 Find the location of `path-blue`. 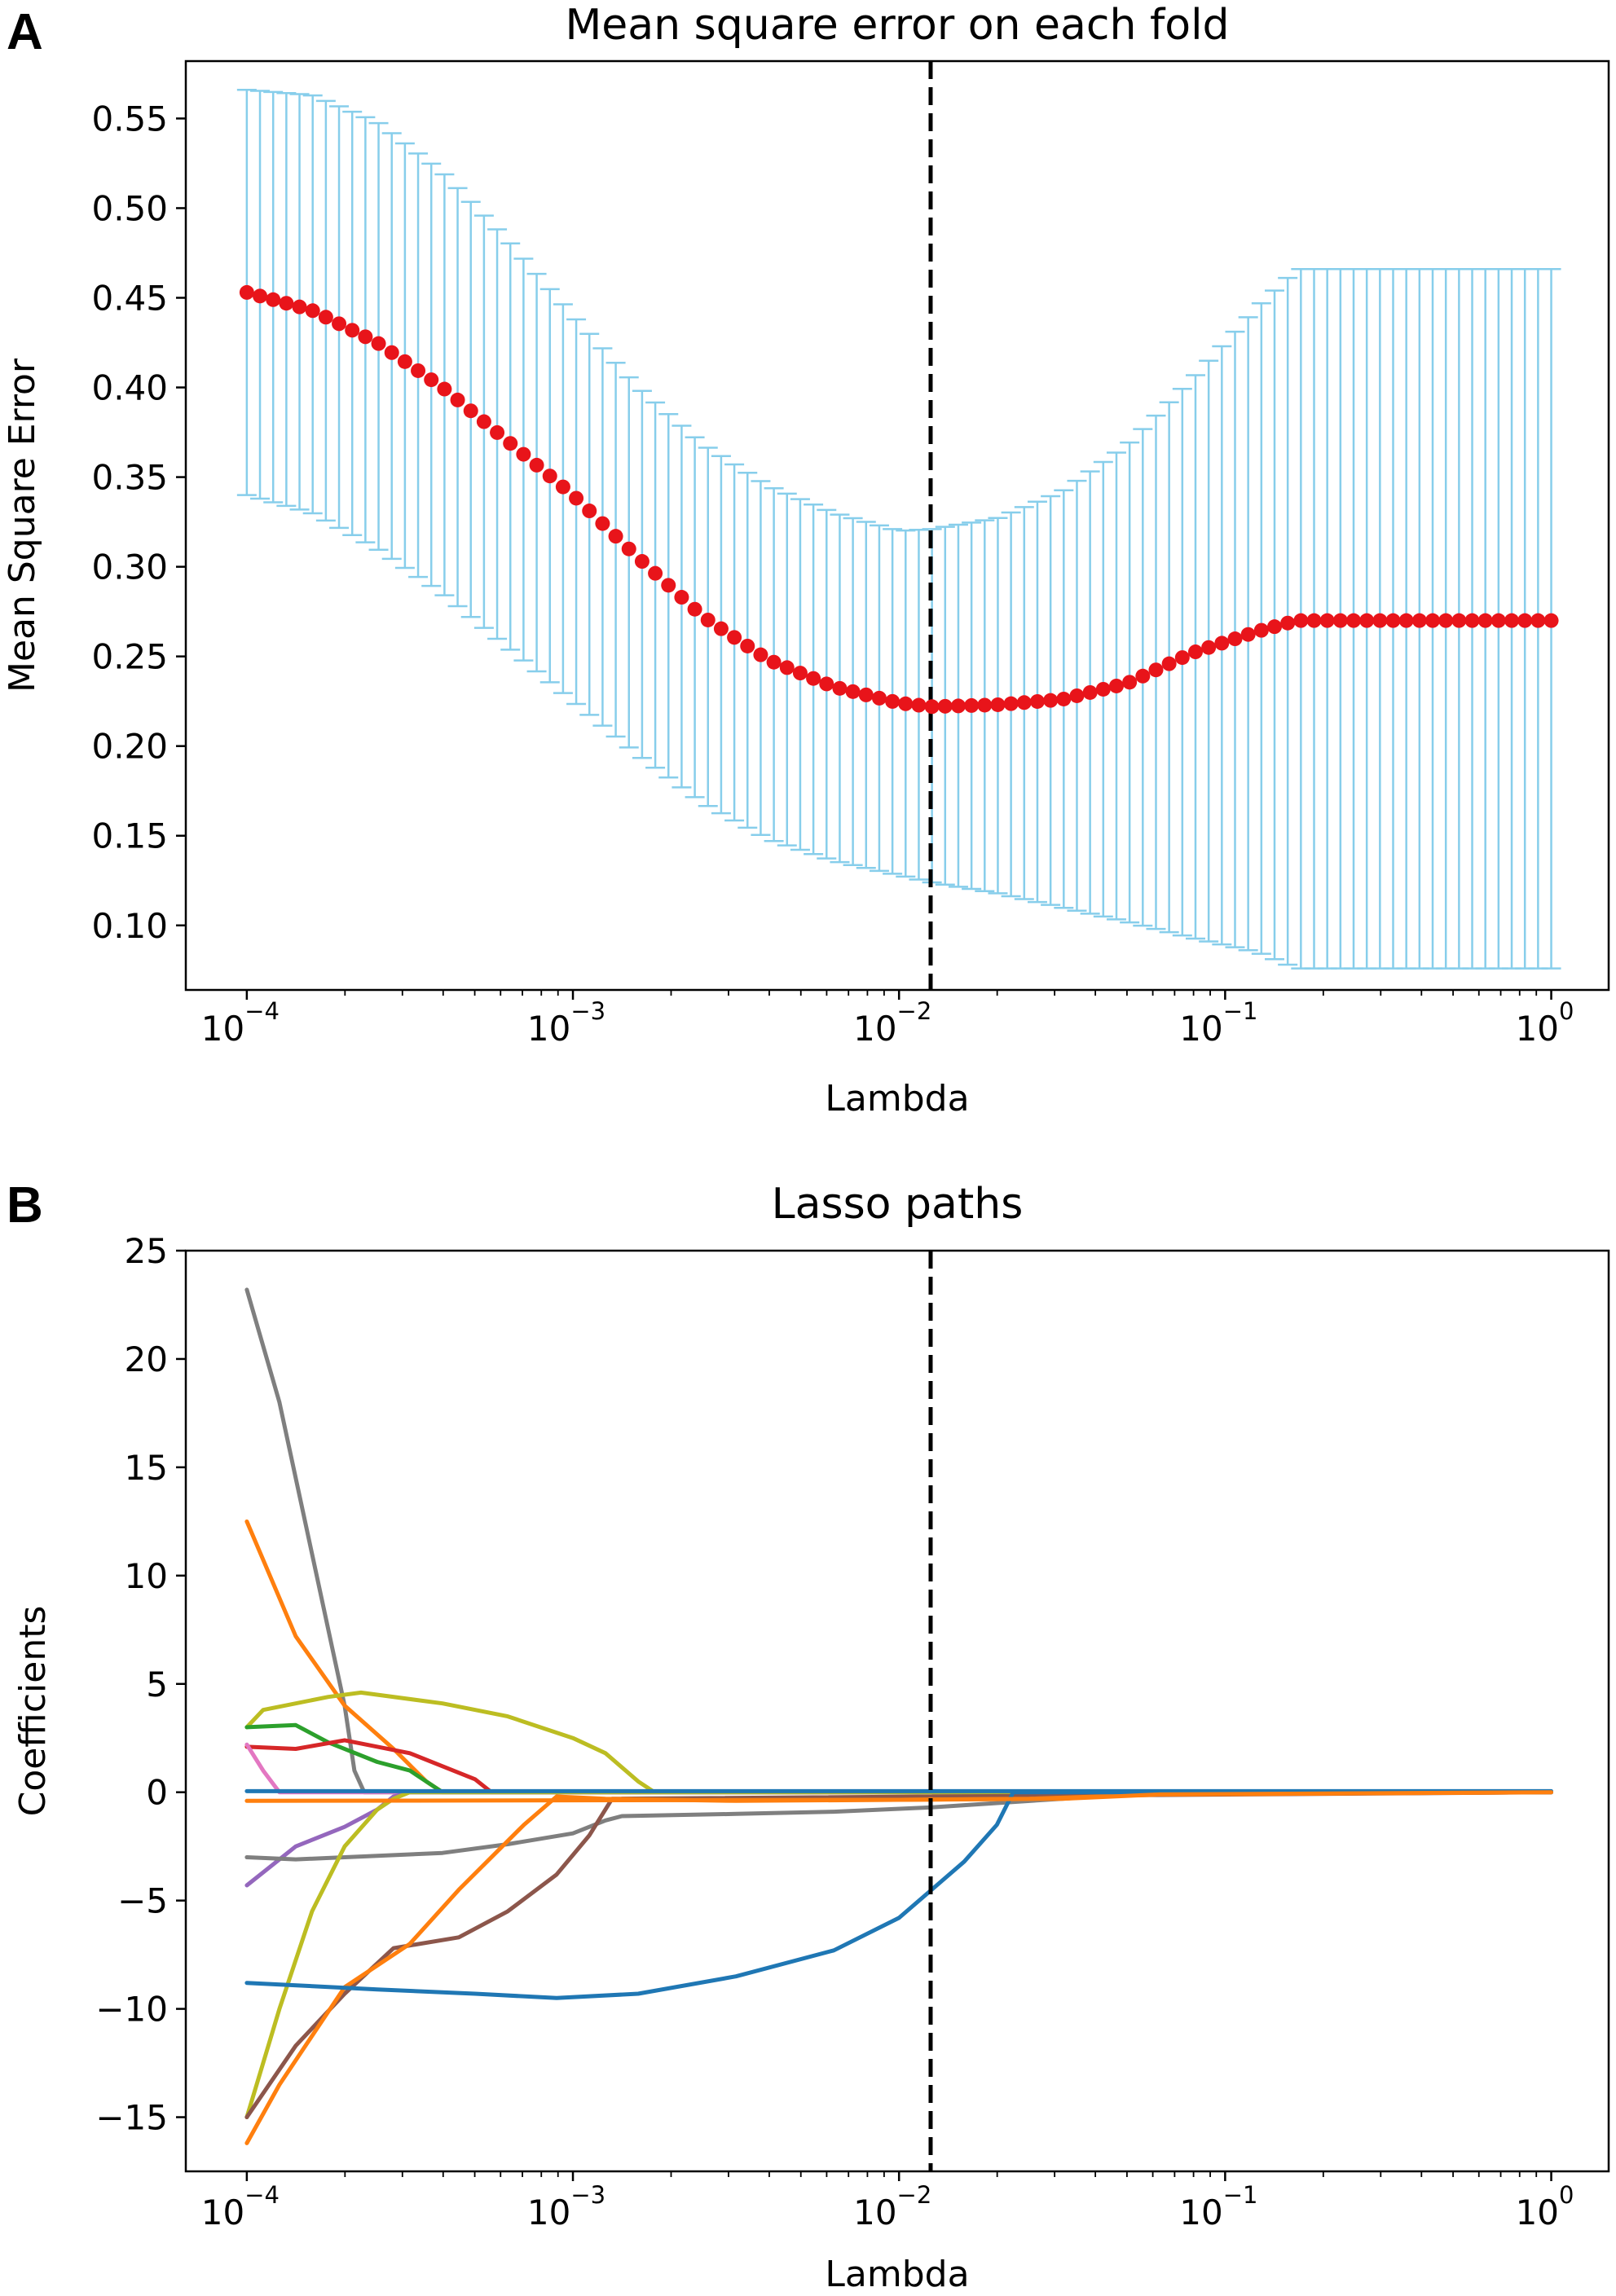

path-blue is located at coordinates (898, 1895).